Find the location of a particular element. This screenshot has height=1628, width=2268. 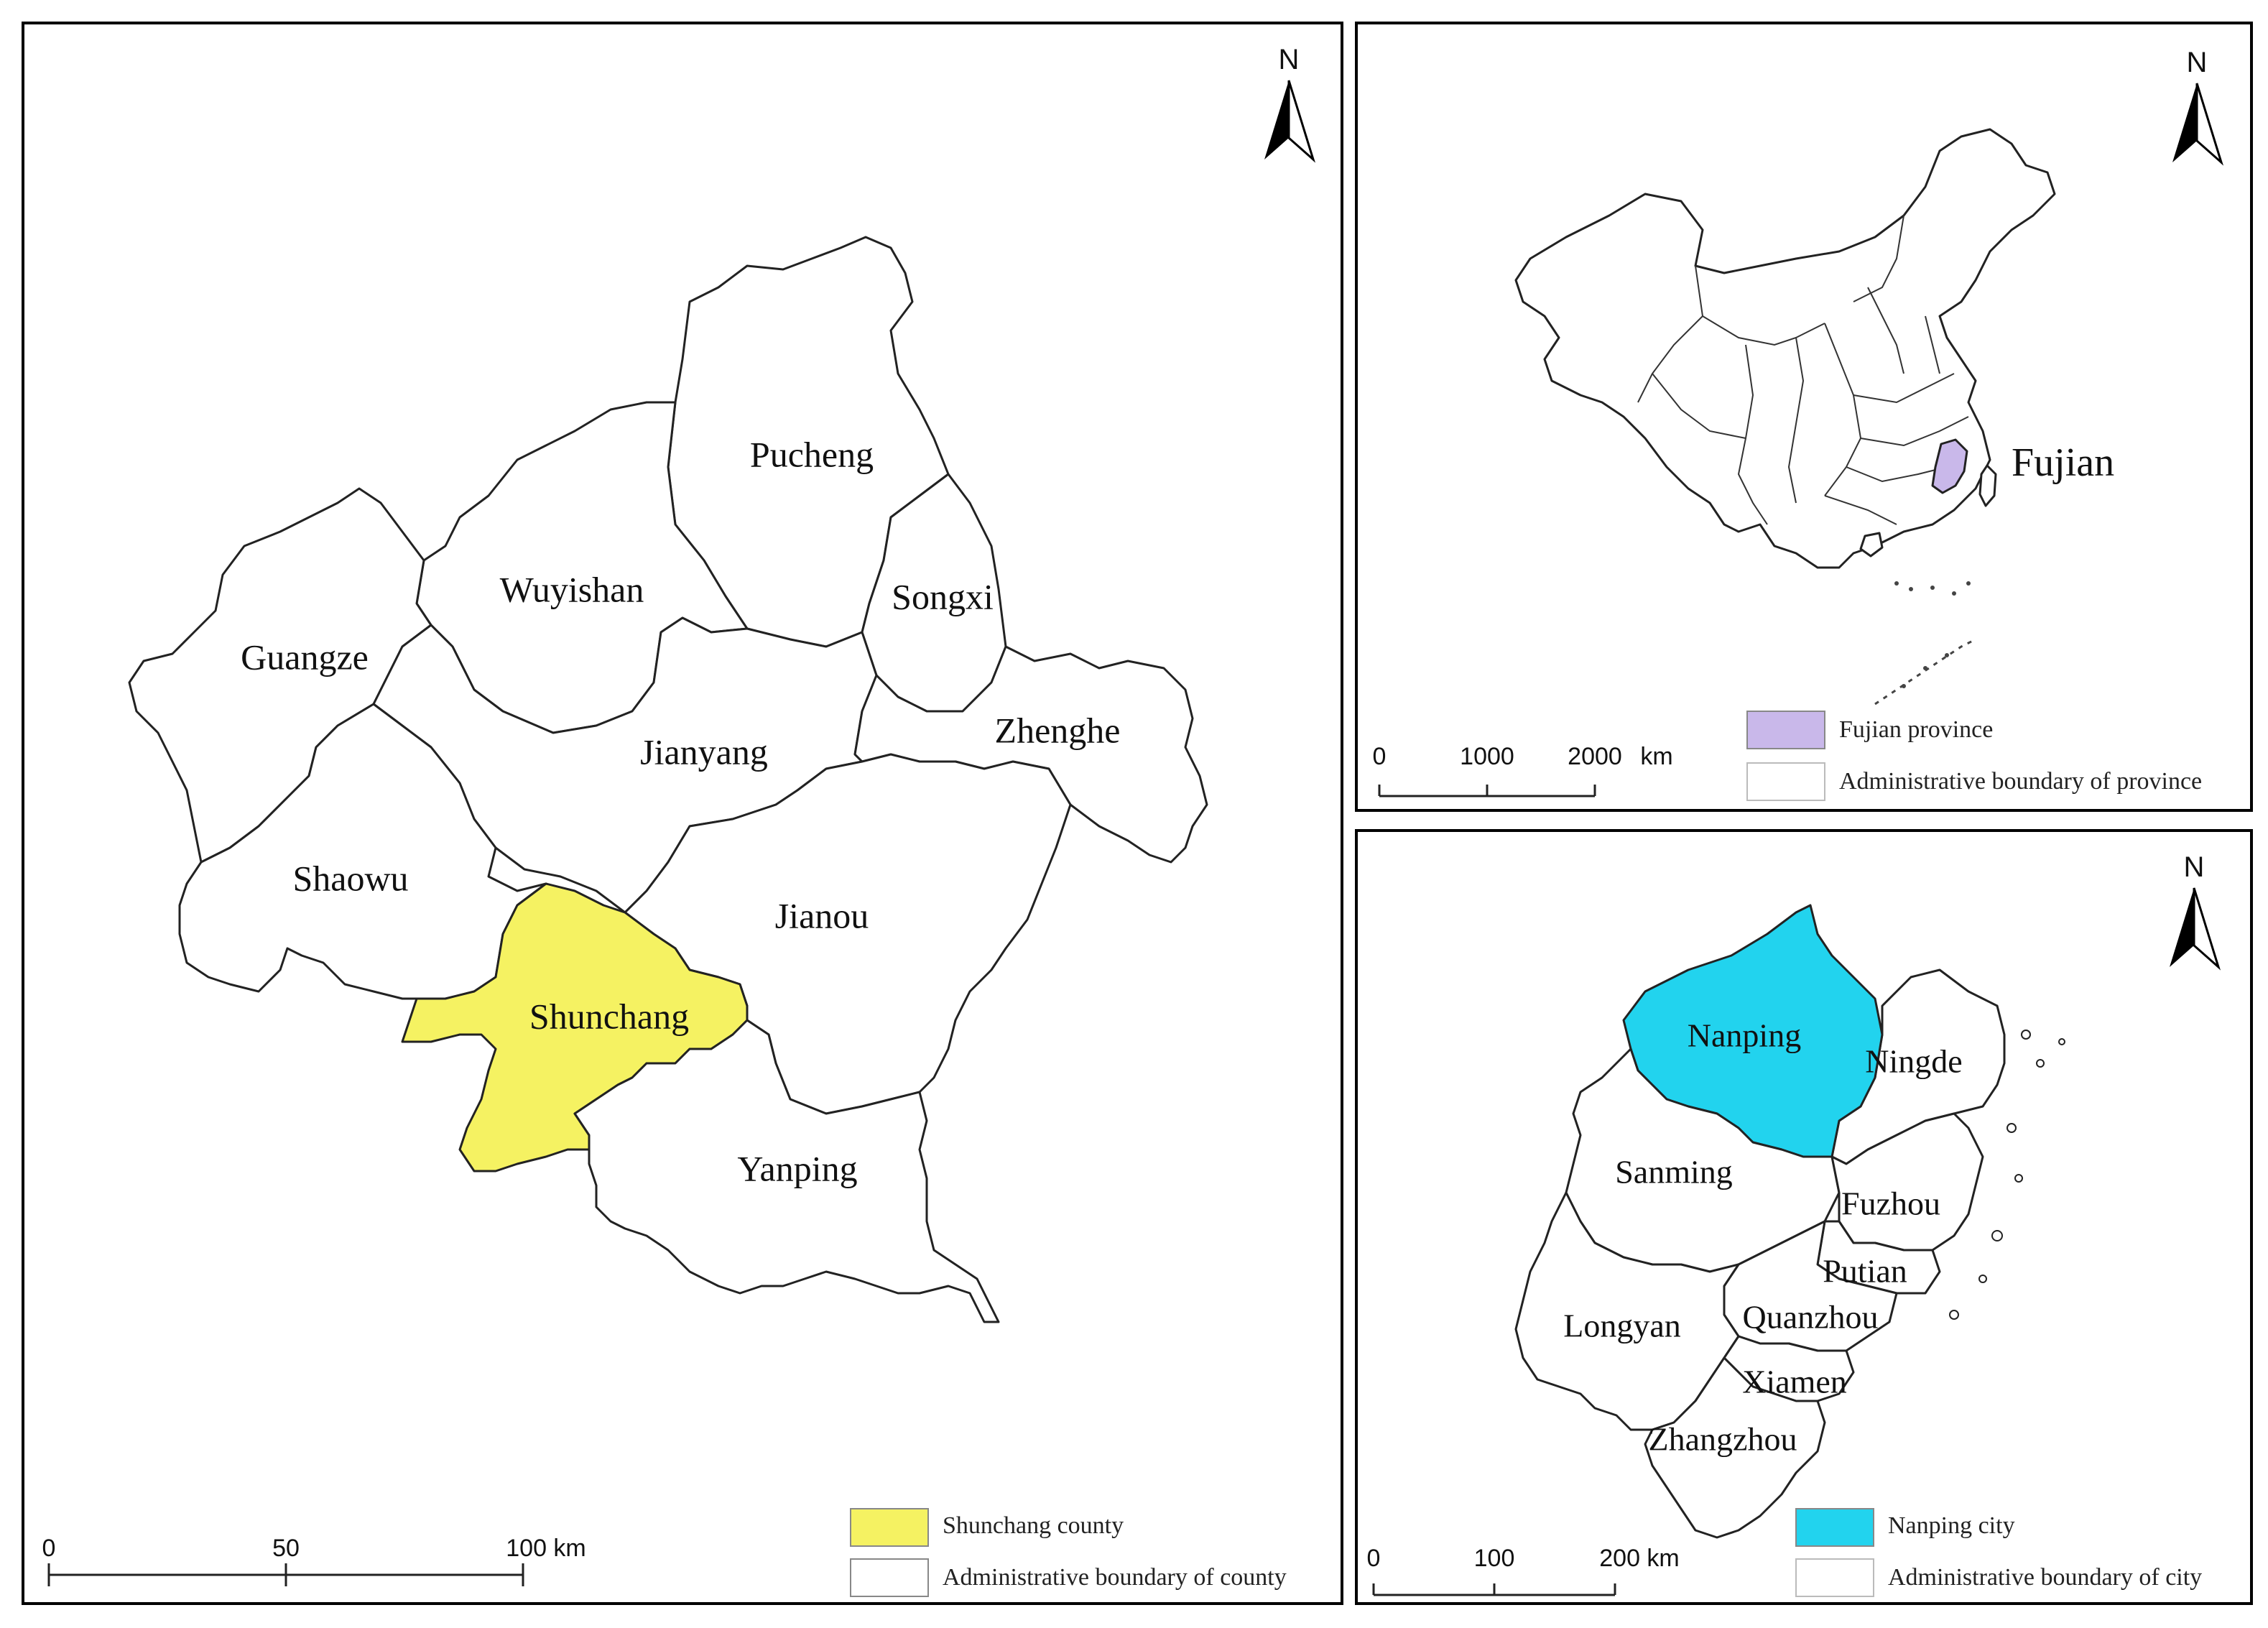

city-label-sanming: Sanming is located at coordinates (1674, 1172).